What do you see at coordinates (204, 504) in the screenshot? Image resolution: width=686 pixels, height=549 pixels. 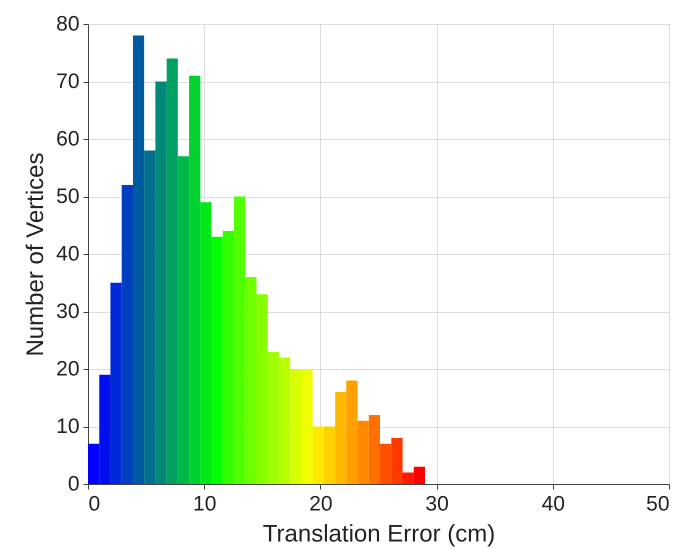 I see `x-tick-label: 10` at bounding box center [204, 504].